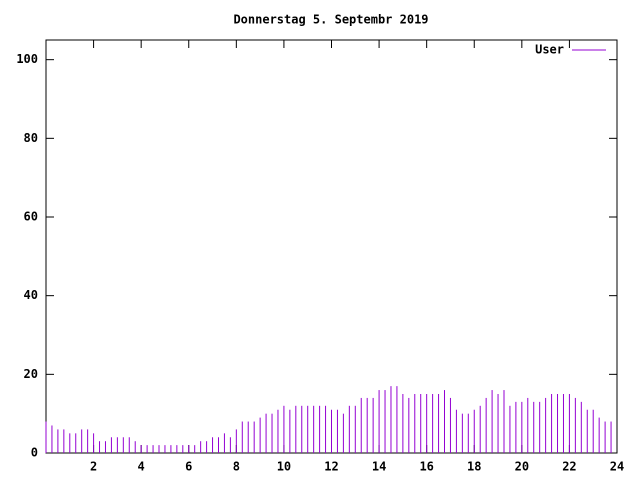 This screenshot has width=640, height=480. What do you see at coordinates (522, 467) in the screenshot?
I see `x-tick-label: 20` at bounding box center [522, 467].